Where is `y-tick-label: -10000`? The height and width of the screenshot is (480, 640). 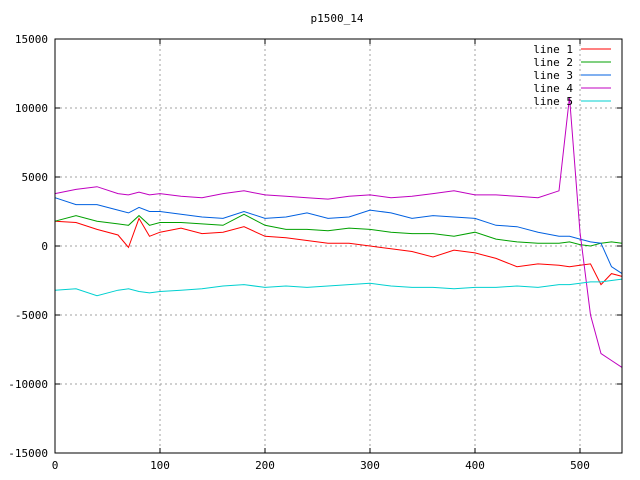
y-tick-label: -10000 is located at coordinates (28, 384).